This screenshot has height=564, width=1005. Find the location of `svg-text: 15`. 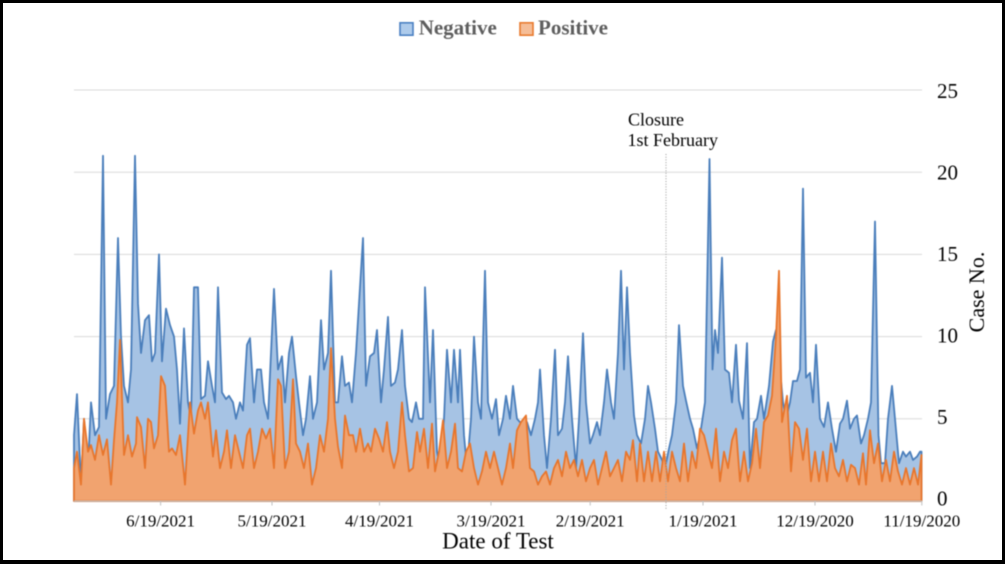

svg-text: 15 is located at coordinates (947, 254).